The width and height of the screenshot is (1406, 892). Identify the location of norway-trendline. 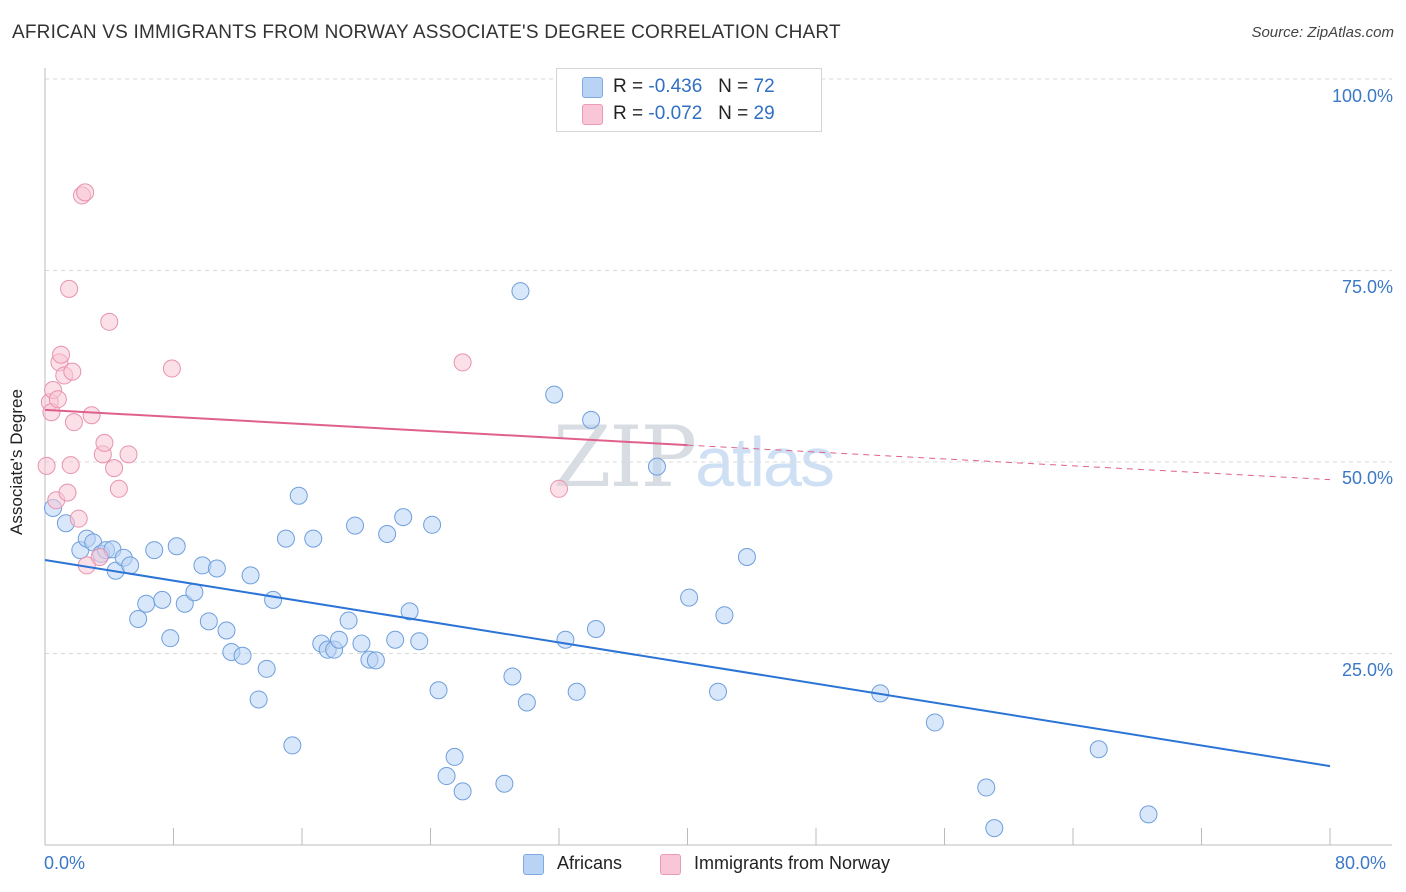
(366, 427).